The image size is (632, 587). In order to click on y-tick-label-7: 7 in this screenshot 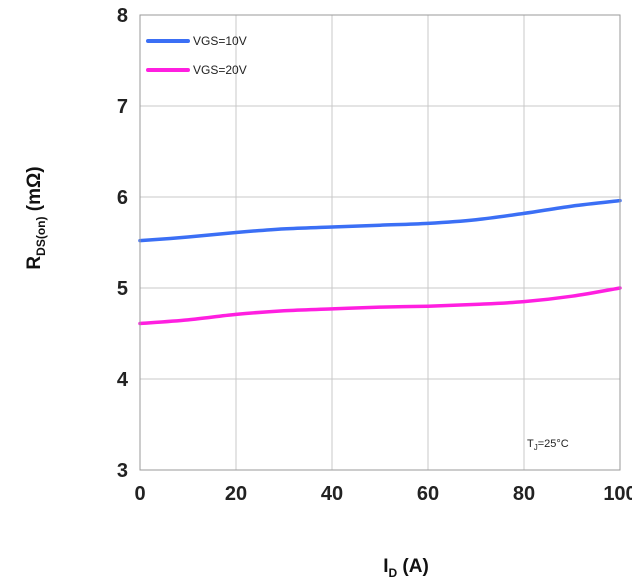, I will do `click(122, 107)`.